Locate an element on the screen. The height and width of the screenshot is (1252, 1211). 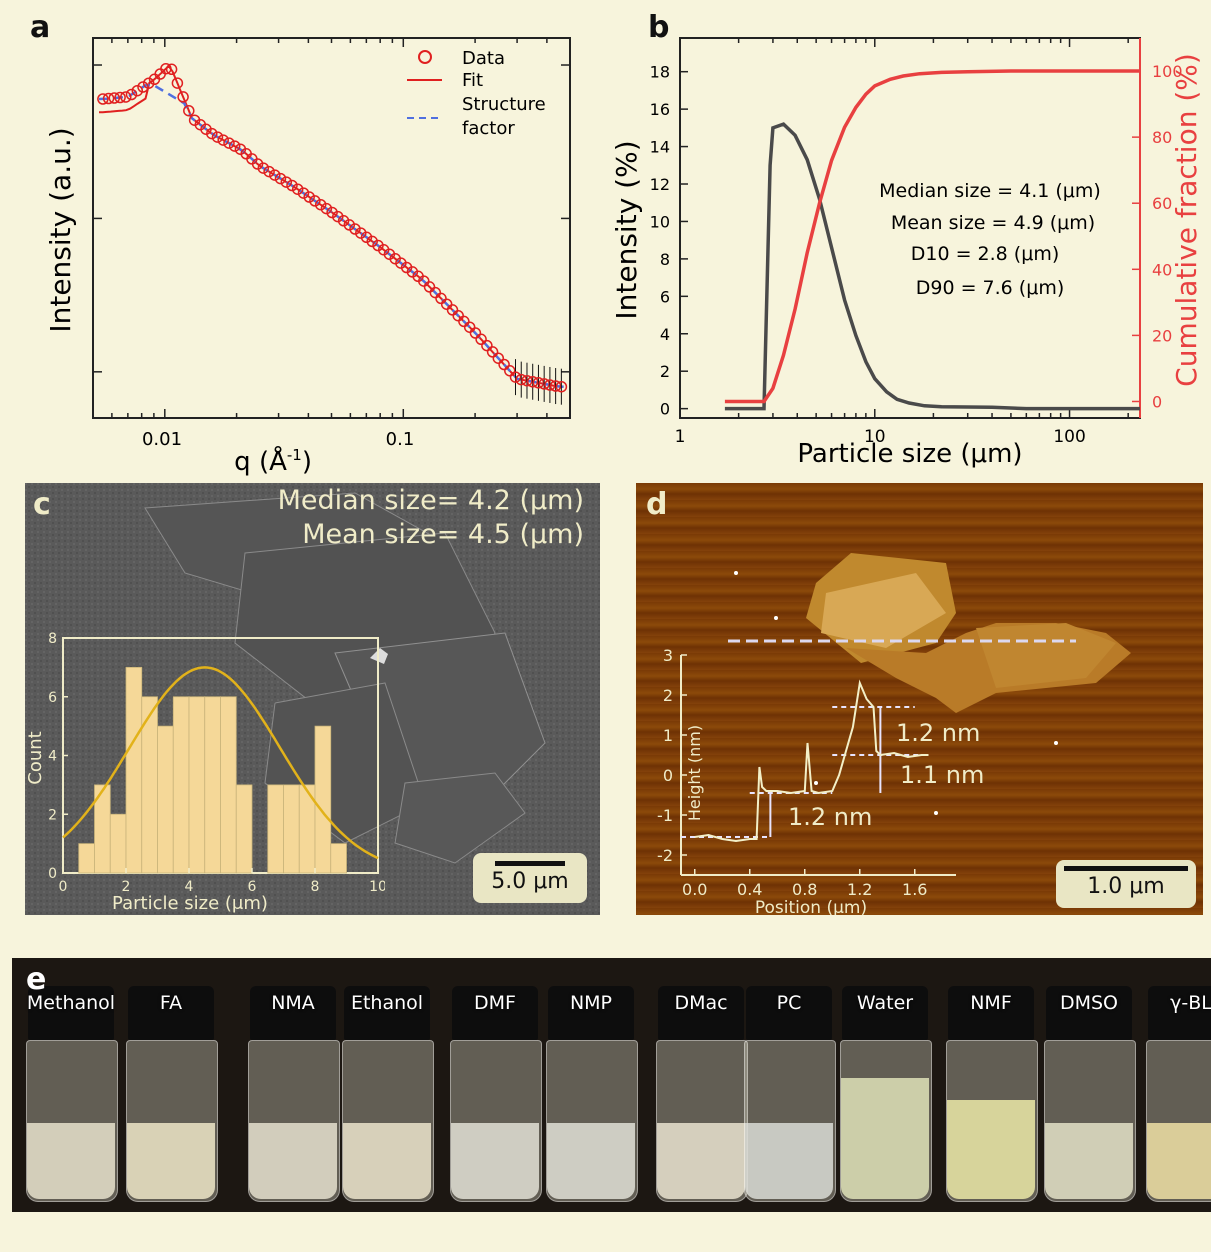
size-xtick-label: 100 is located at coordinates (1069, 437).